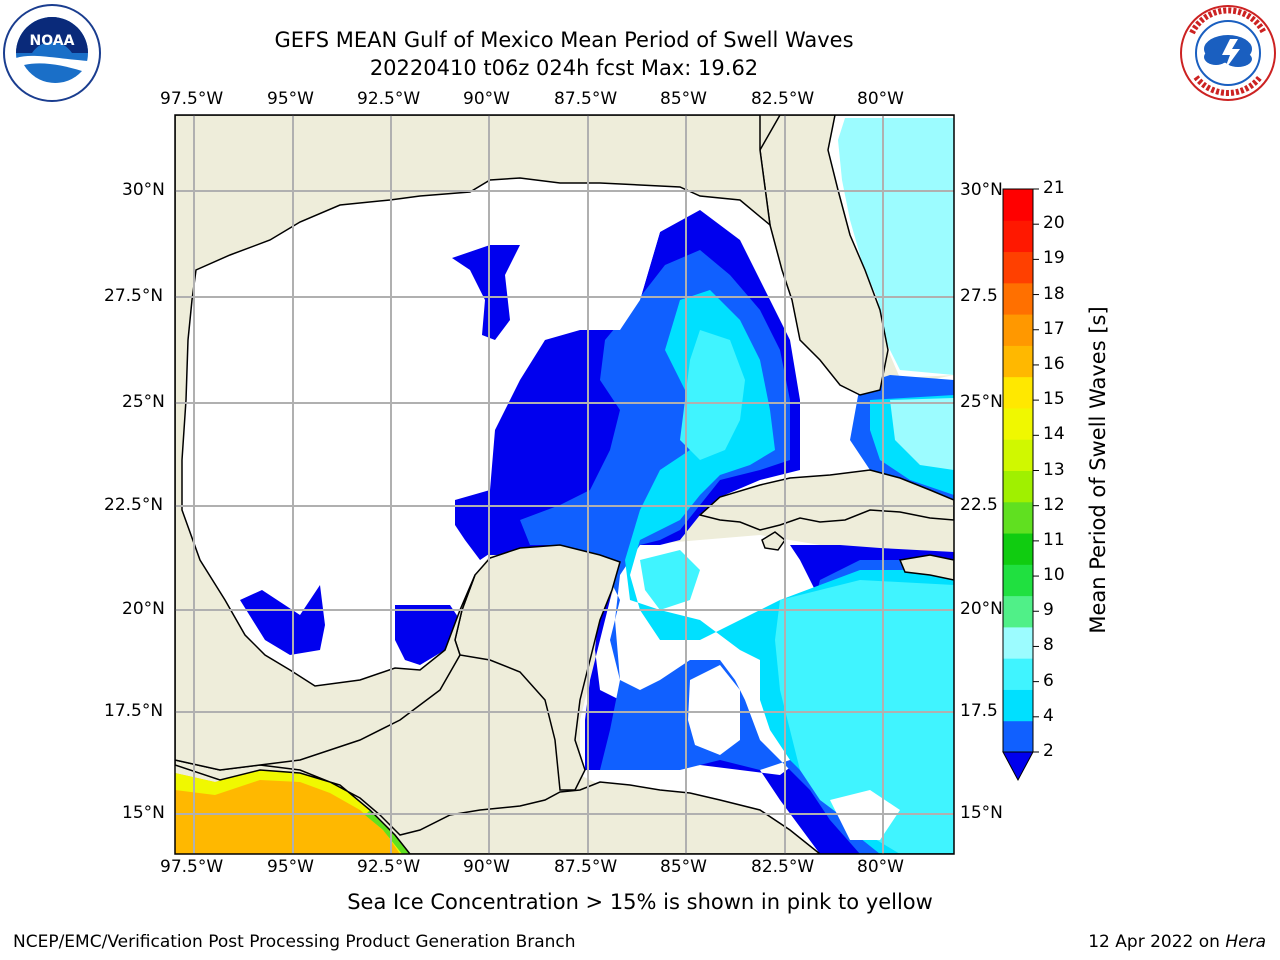 The height and width of the screenshot is (960, 1280). What do you see at coordinates (981, 813) in the screenshot?
I see `lat-label-right: 15°N` at bounding box center [981, 813].